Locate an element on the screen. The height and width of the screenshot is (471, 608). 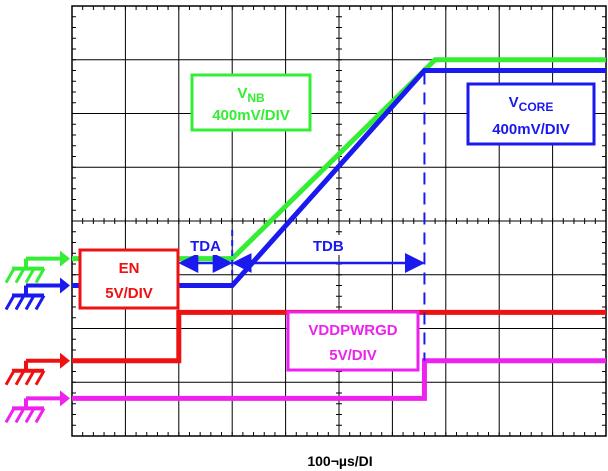
label-vnb-subscript: NB is located at coordinates (256, 98).